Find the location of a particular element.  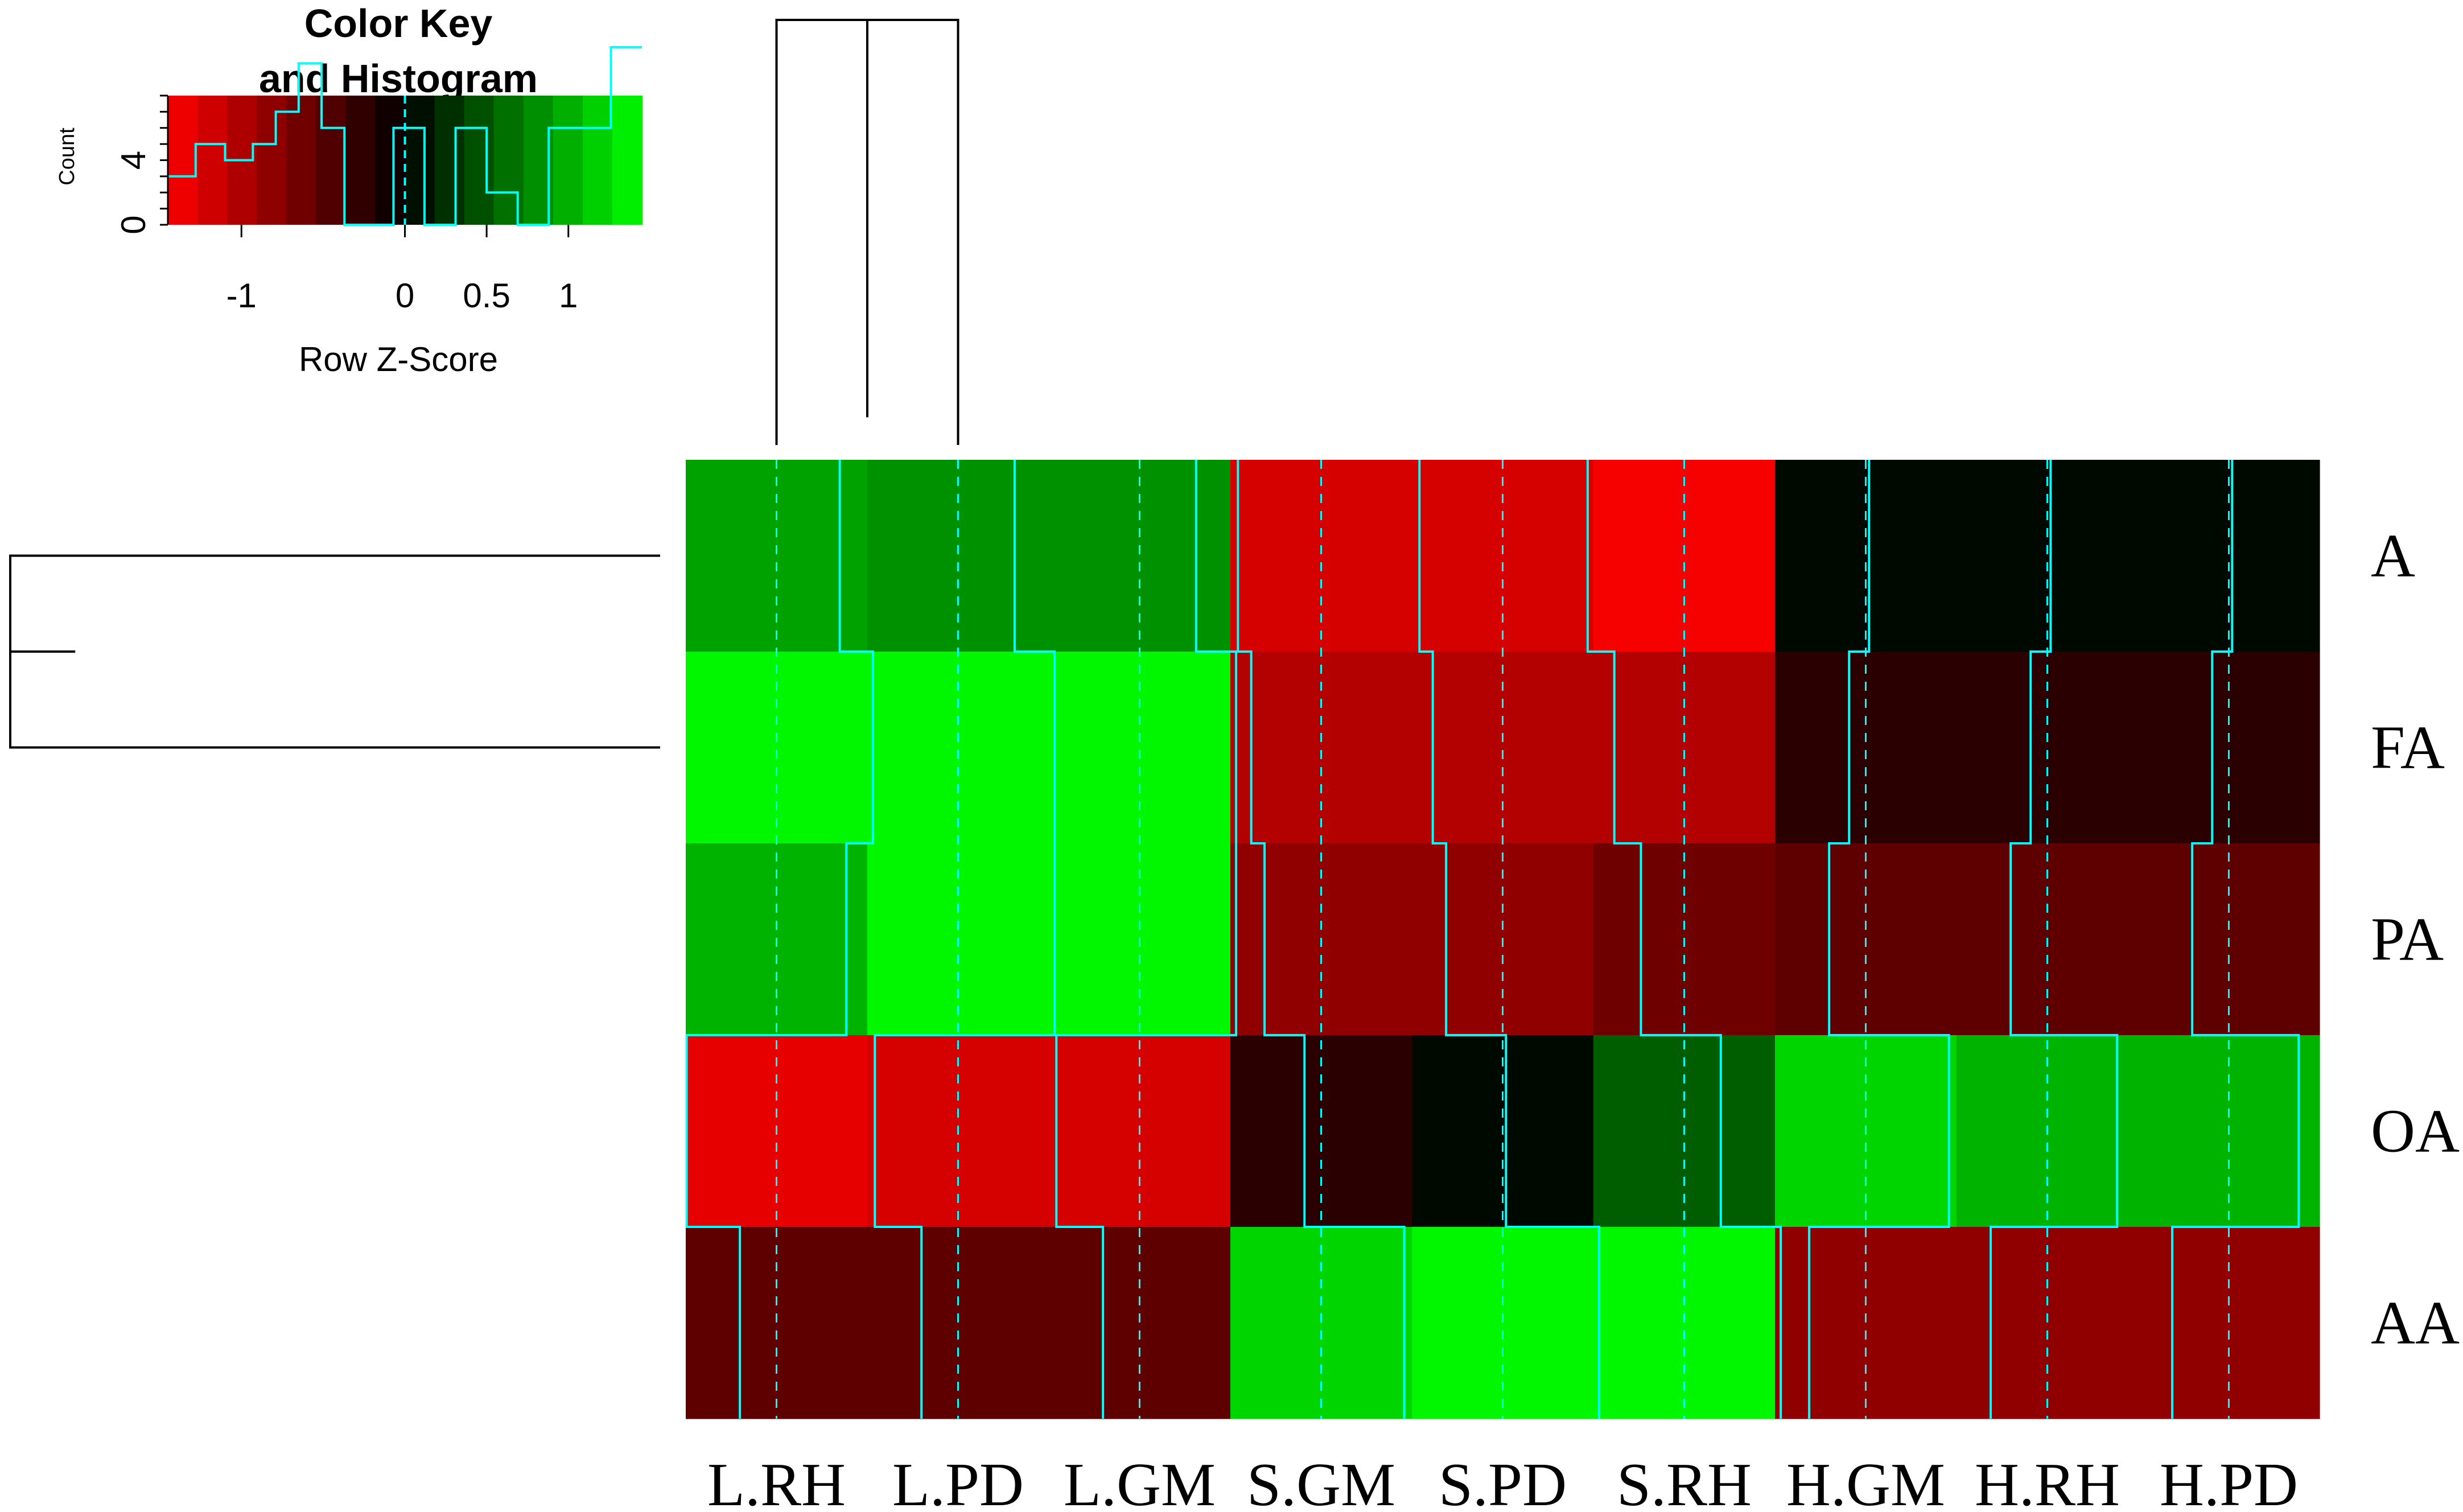

color-key-axes: 0 4 -1 0 0.5 1 is located at coordinates (346, 205).